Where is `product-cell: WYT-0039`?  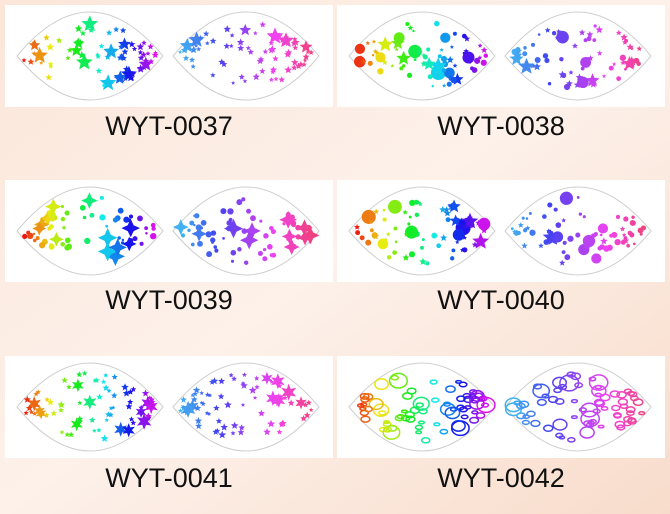
product-cell: WYT-0039 is located at coordinates (169, 247).